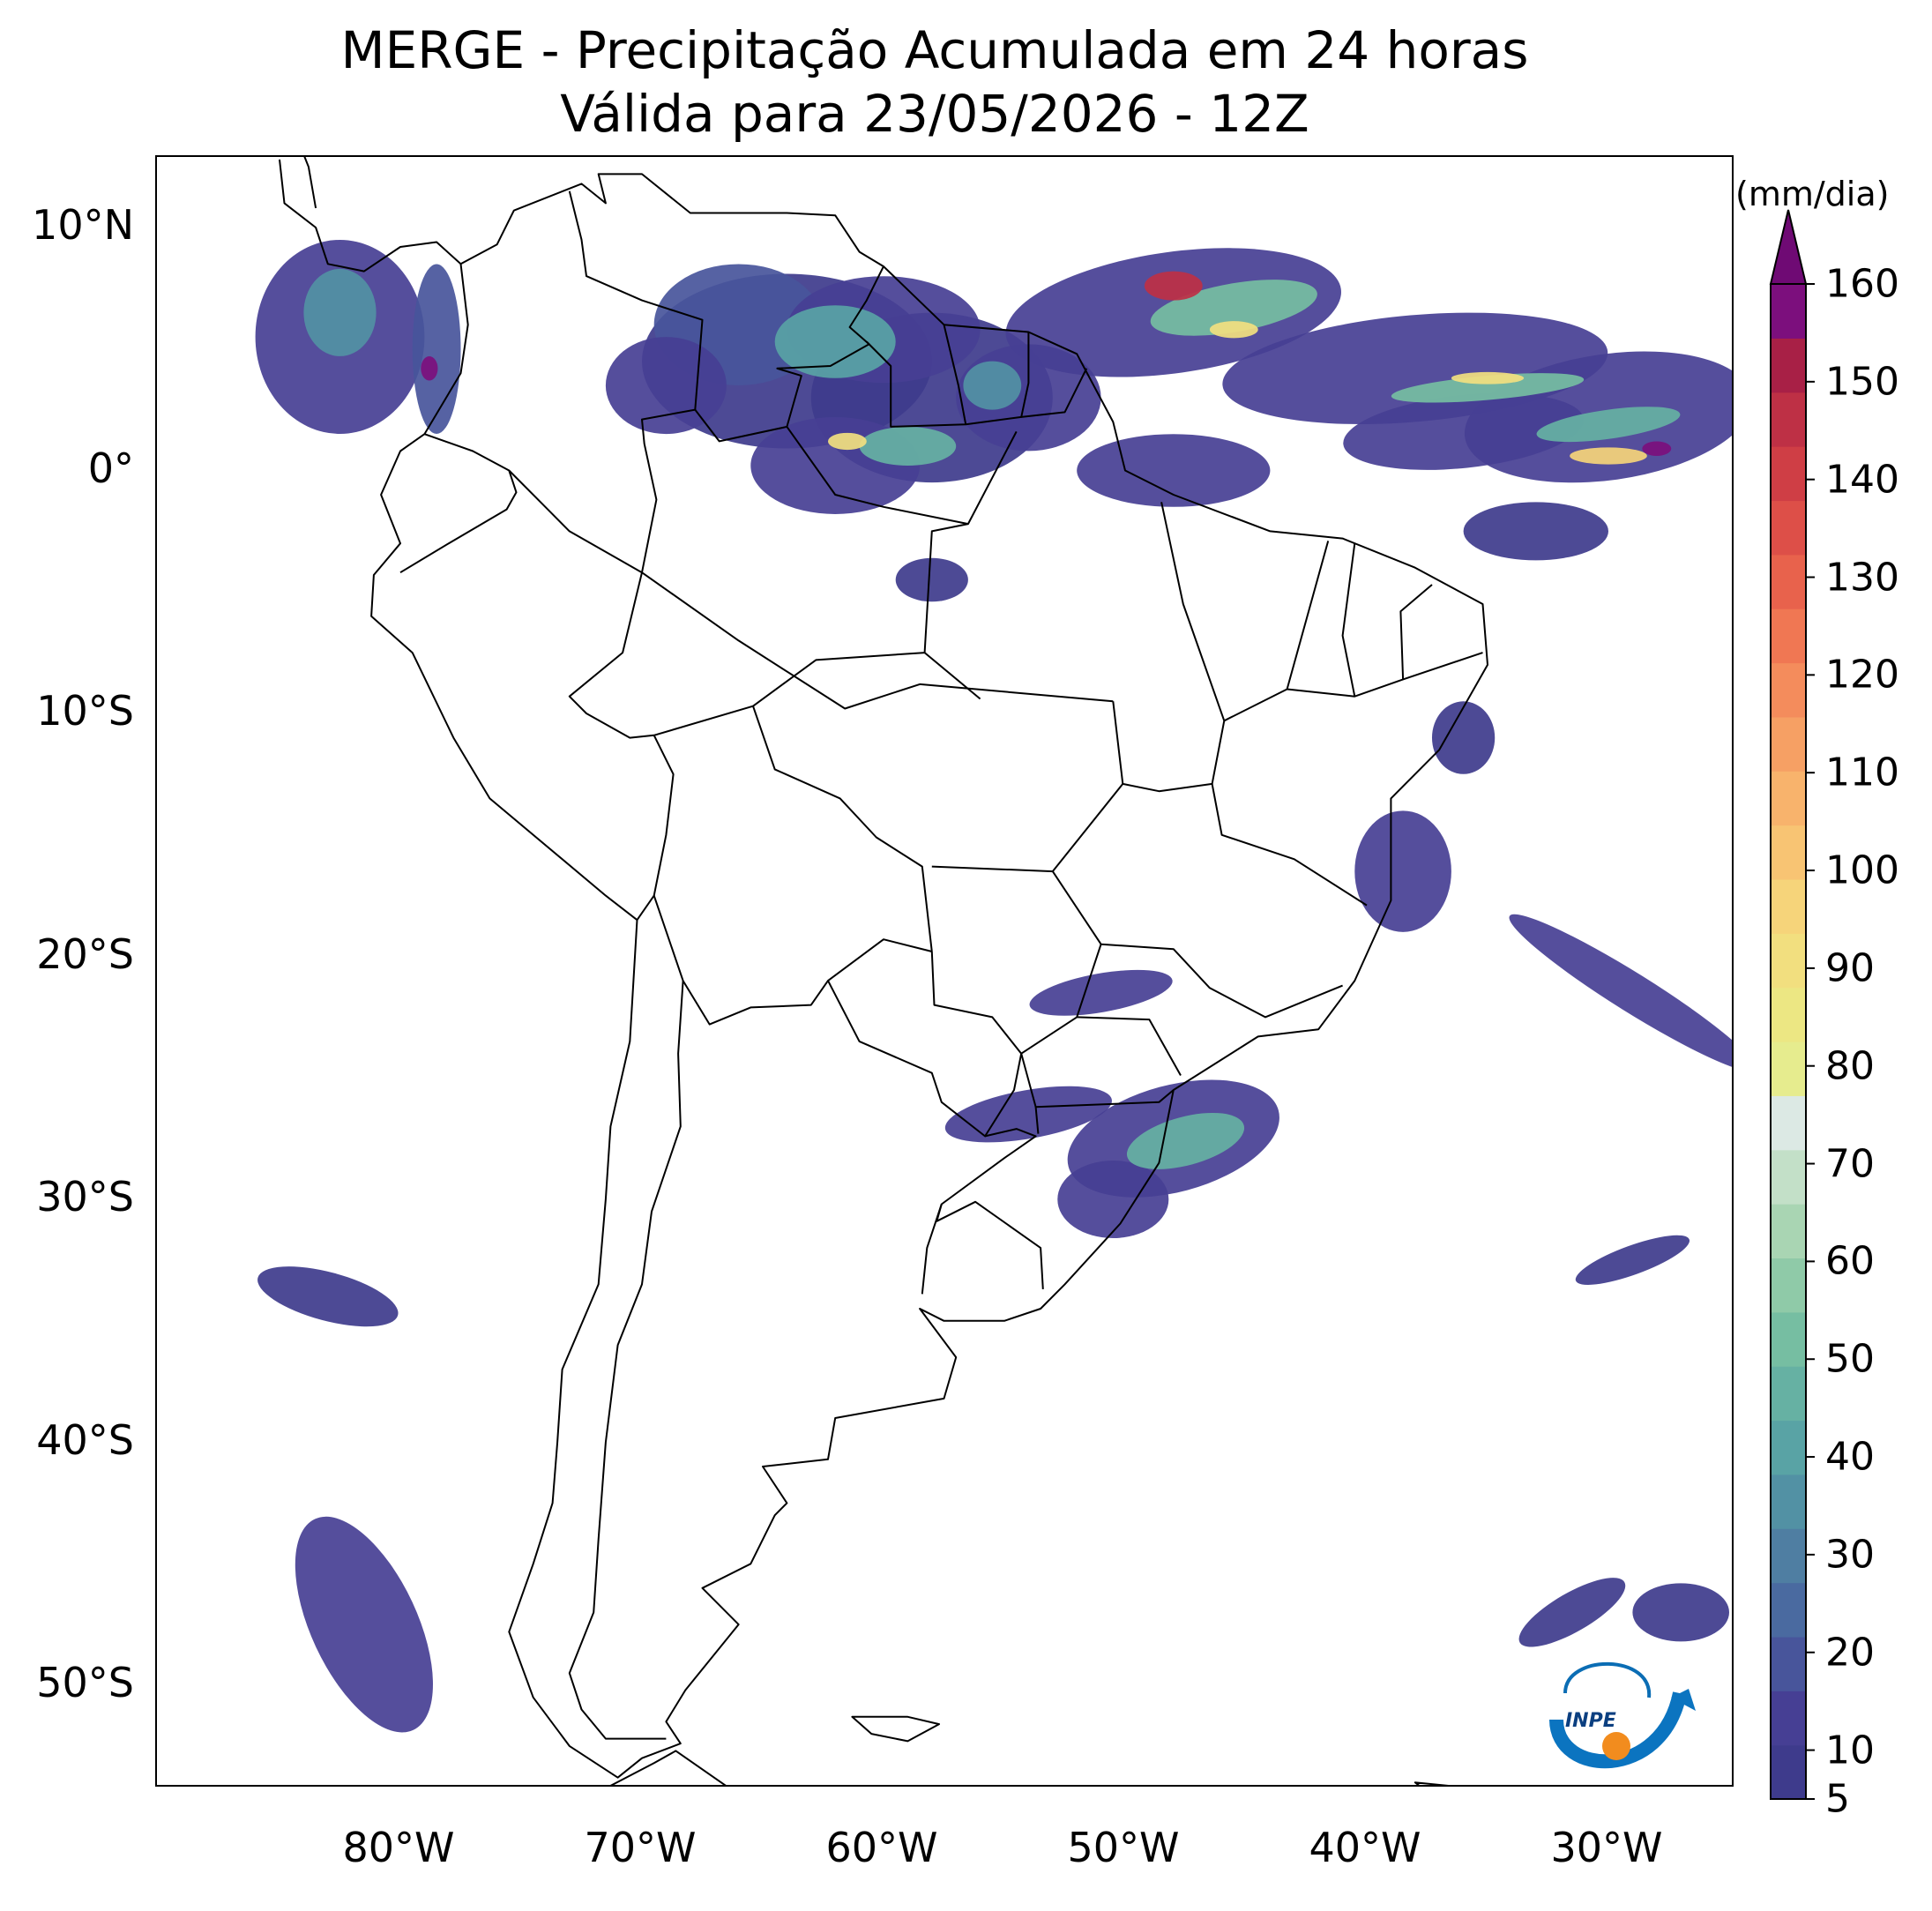  Describe the element at coordinates (934, 114) in the screenshot. I see `map-subtitle: Válida para 23/05/2026 - 12Z` at that location.